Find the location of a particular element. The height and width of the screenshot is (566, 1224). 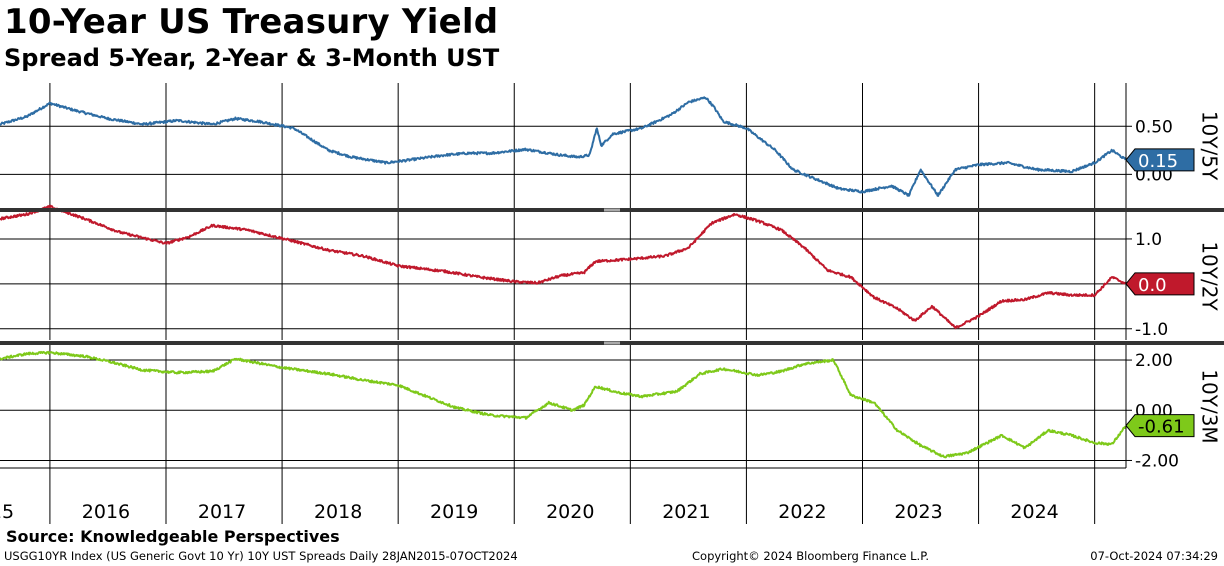

last-value-label: 0.0 is located at coordinates (1152, 285).